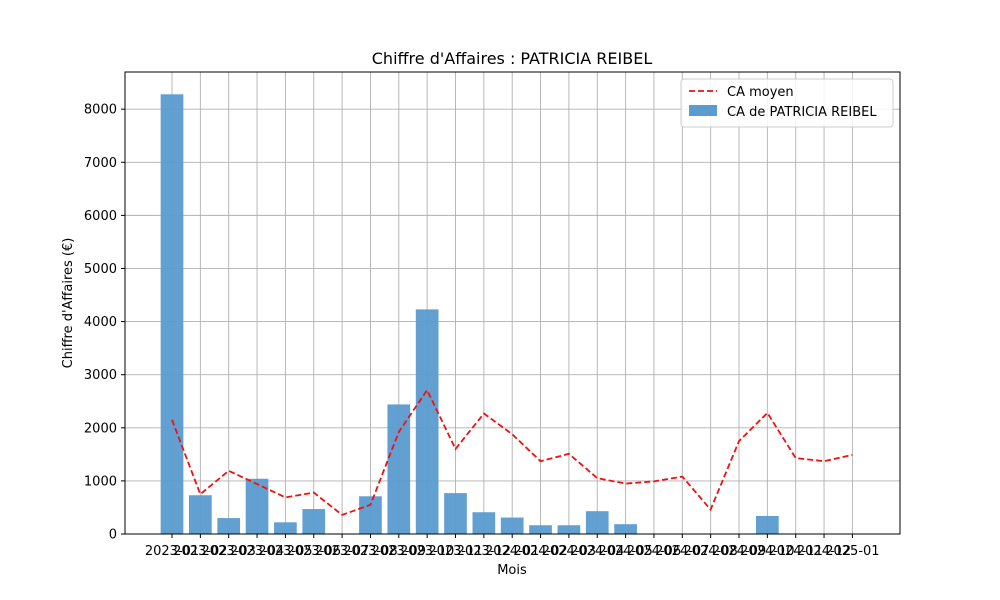 This screenshot has width=1000, height=600. What do you see at coordinates (100, 428) in the screenshot?
I see `y-tick-label: 2000` at bounding box center [100, 428].